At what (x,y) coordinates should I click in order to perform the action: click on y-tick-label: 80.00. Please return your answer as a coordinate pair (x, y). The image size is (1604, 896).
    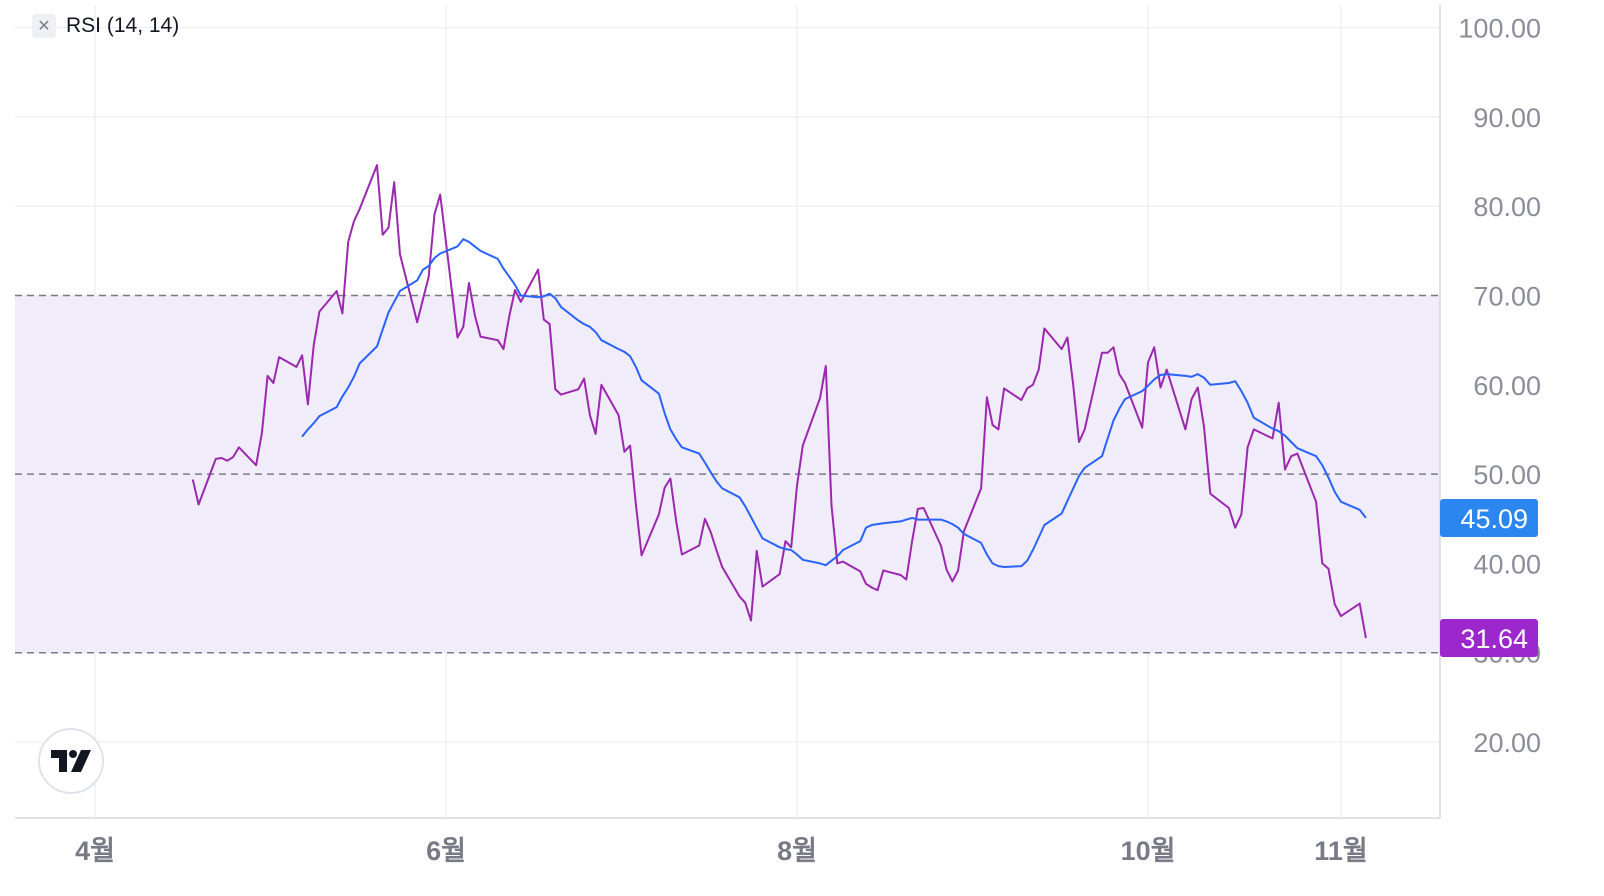
    Looking at the image, I should click on (1507, 207).